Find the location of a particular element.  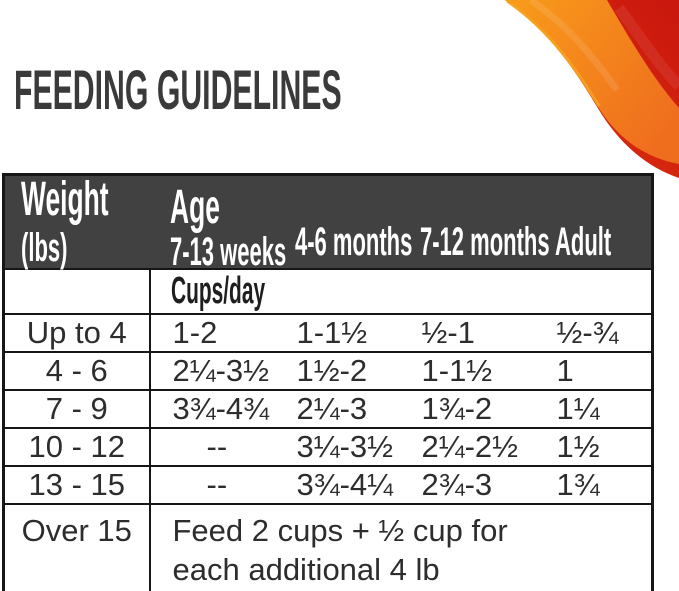

weight-cell: 7 - 9 is located at coordinates (77, 408).